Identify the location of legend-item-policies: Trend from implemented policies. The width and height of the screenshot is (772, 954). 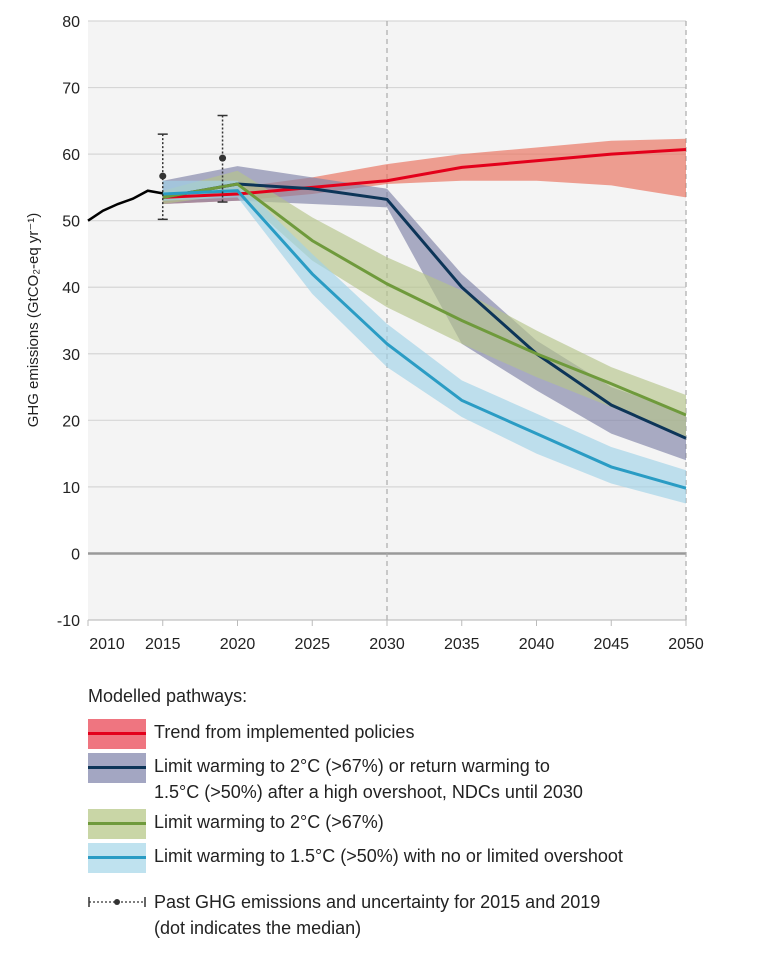
(355, 734).